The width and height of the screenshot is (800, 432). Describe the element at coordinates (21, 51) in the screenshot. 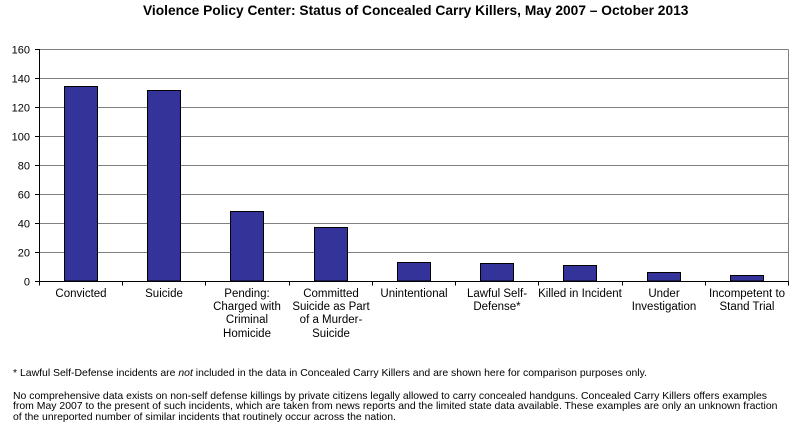

I see `svg-text: 160` at that location.